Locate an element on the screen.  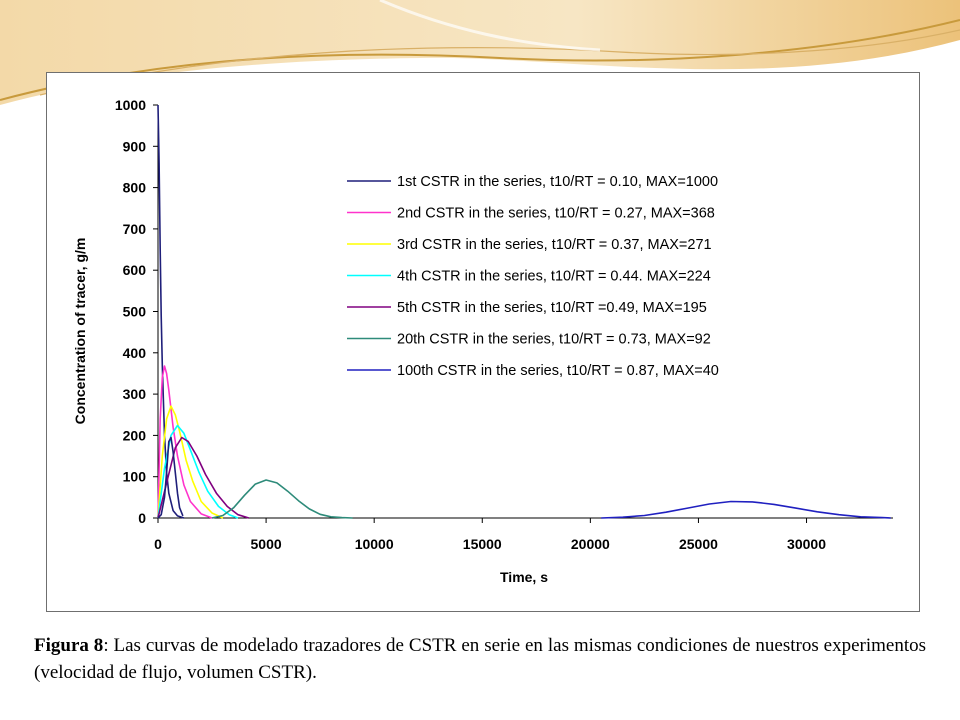
x-tick-label: 30000 is located at coordinates (806, 544).